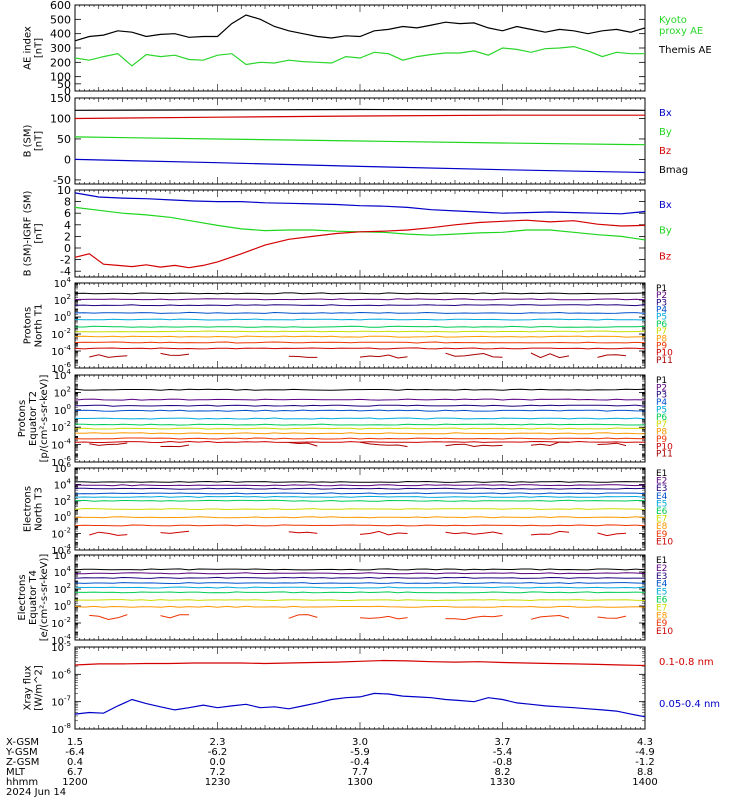  What do you see at coordinates (503, 772) in the screenshot?
I see `footer-value: 8.2` at bounding box center [503, 772].